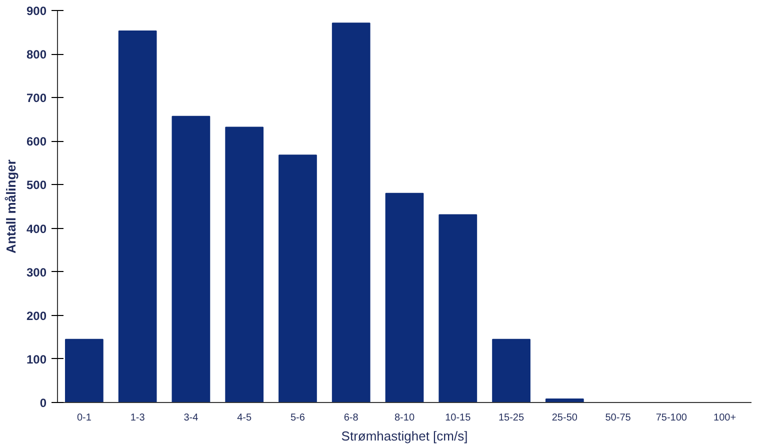  What do you see at coordinates (43, 403) in the screenshot?
I see `y-tick-label: 0` at bounding box center [43, 403].